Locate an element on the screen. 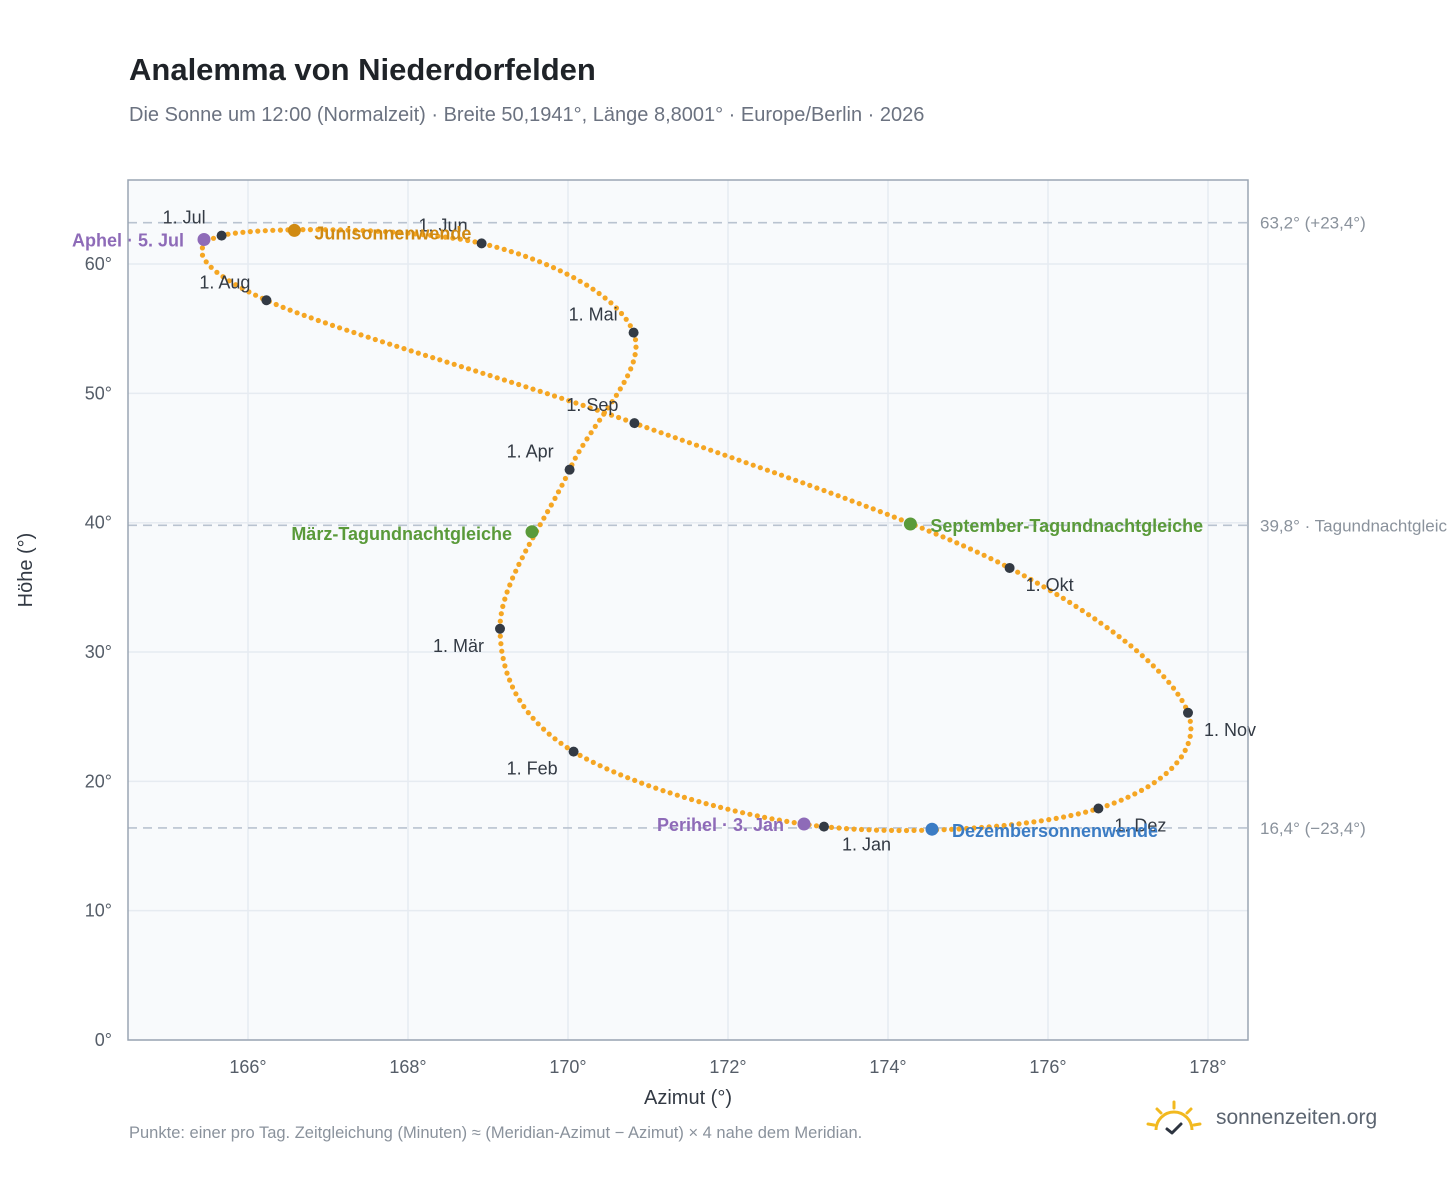 Image resolution: width=1448 pixels, height=1188 pixels. brand-logo: sonnenzeiten.org is located at coordinates (1261, 1118).